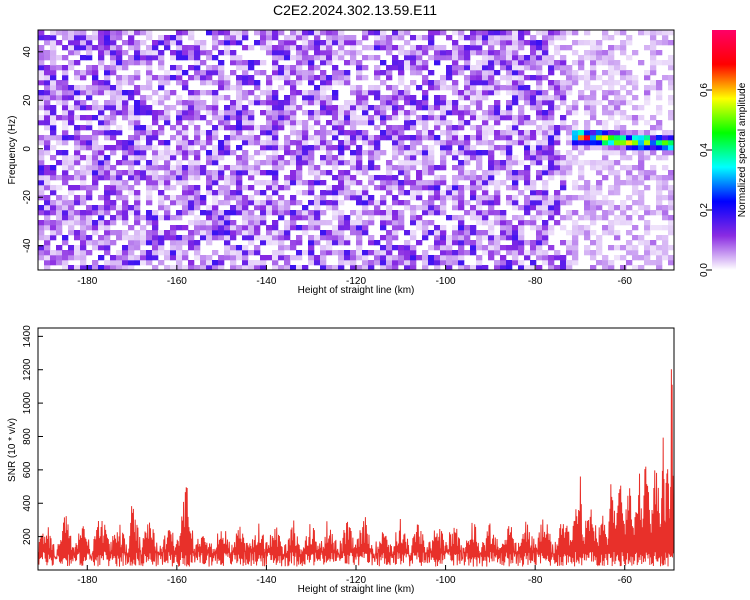  I want to click on heatmap-x-tick-label: -120, so click(356, 281).